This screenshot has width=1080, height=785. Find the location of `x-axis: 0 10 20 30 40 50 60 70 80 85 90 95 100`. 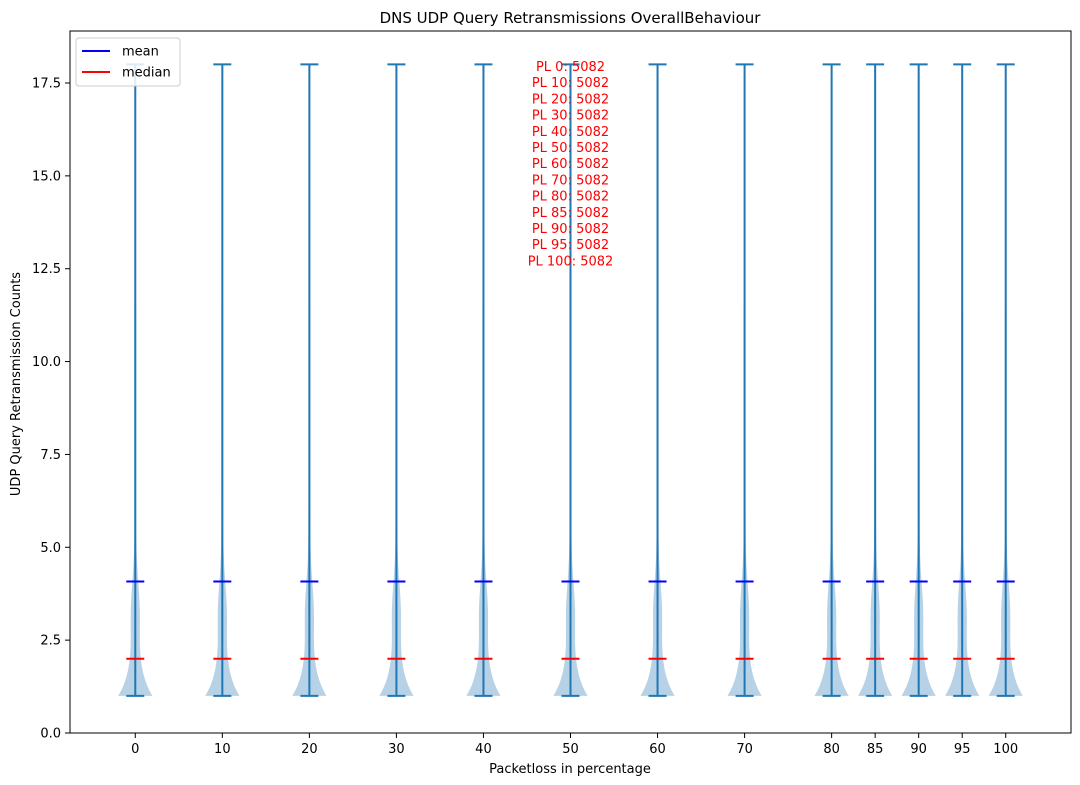

x-axis: 0 10 20 30 40 50 60 70 80 85 90 95 100 is located at coordinates (574, 745).